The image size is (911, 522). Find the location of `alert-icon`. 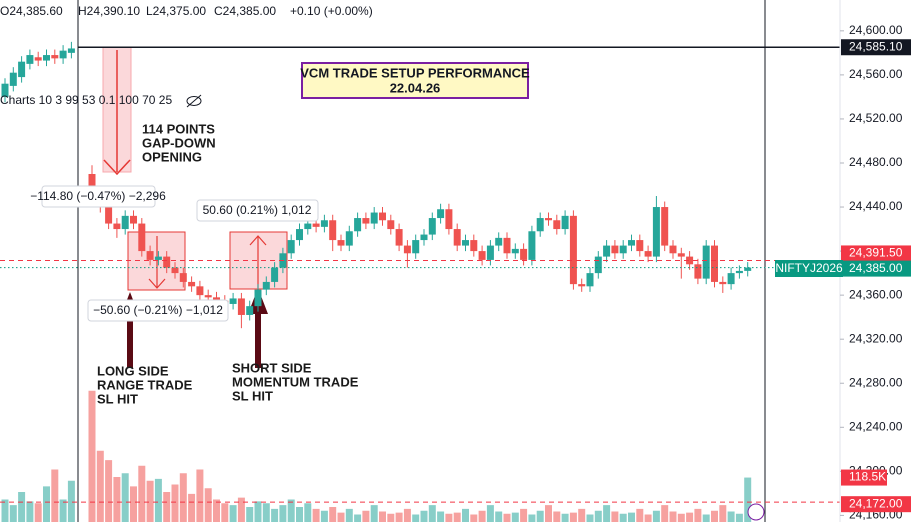

alert-icon is located at coordinates (756, 512).